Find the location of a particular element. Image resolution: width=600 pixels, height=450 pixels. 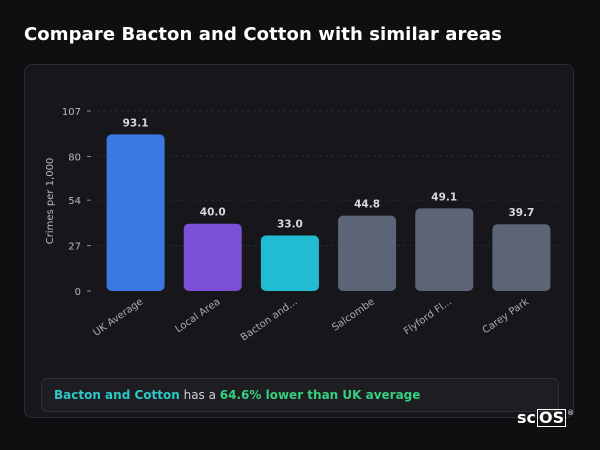

logo-registered-mark: ® is located at coordinates (571, 413).